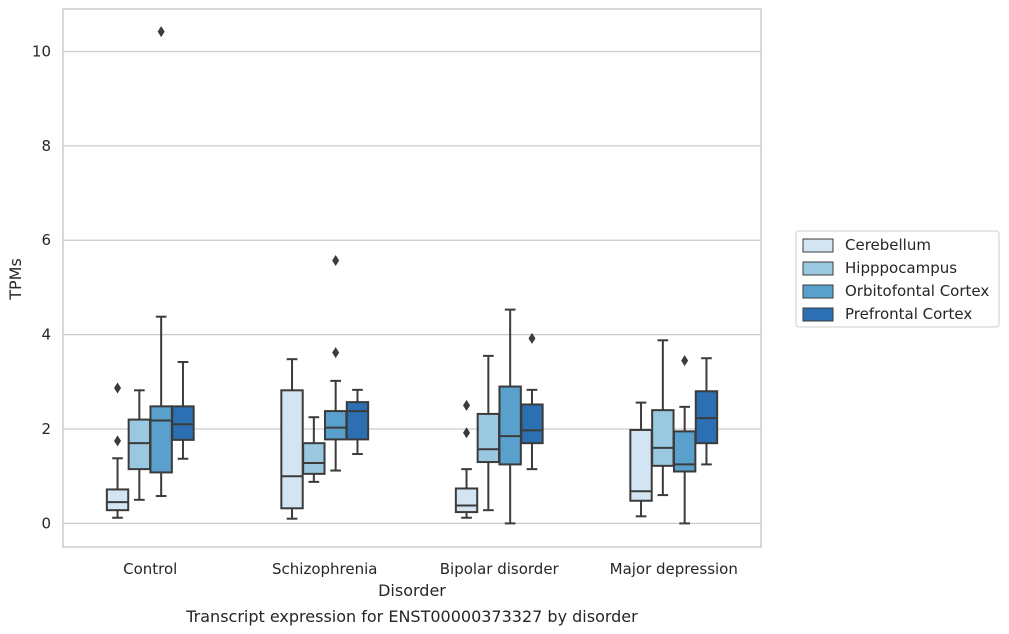 This screenshot has width=1009, height=634. What do you see at coordinates (445, 401) in the screenshot?
I see `series-prefrontal-cortex` at bounding box center [445, 401].